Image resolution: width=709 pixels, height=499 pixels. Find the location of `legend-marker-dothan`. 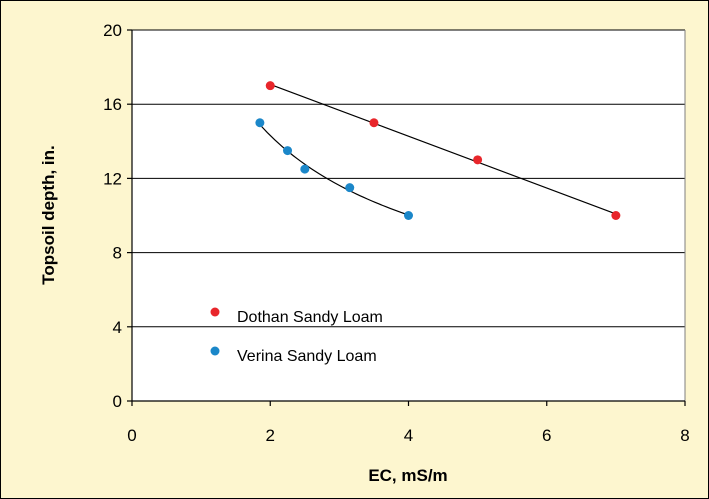

legend-marker-dothan is located at coordinates (215, 312).